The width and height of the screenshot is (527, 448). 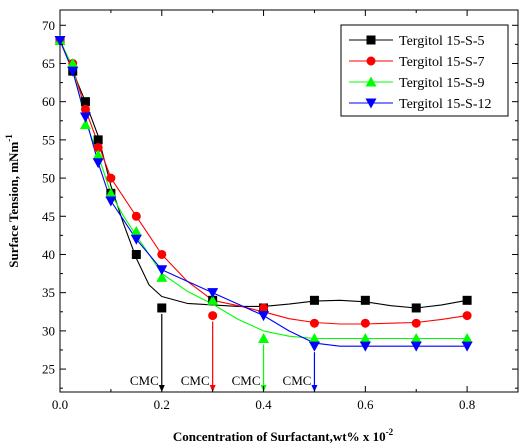 I want to click on y-tick-label: 65, so click(x=48, y=63).